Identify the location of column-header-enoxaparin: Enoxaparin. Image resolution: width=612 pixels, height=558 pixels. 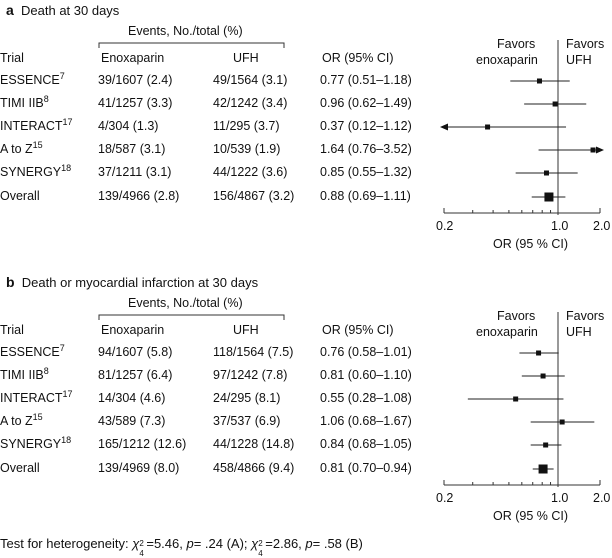
(133, 330).